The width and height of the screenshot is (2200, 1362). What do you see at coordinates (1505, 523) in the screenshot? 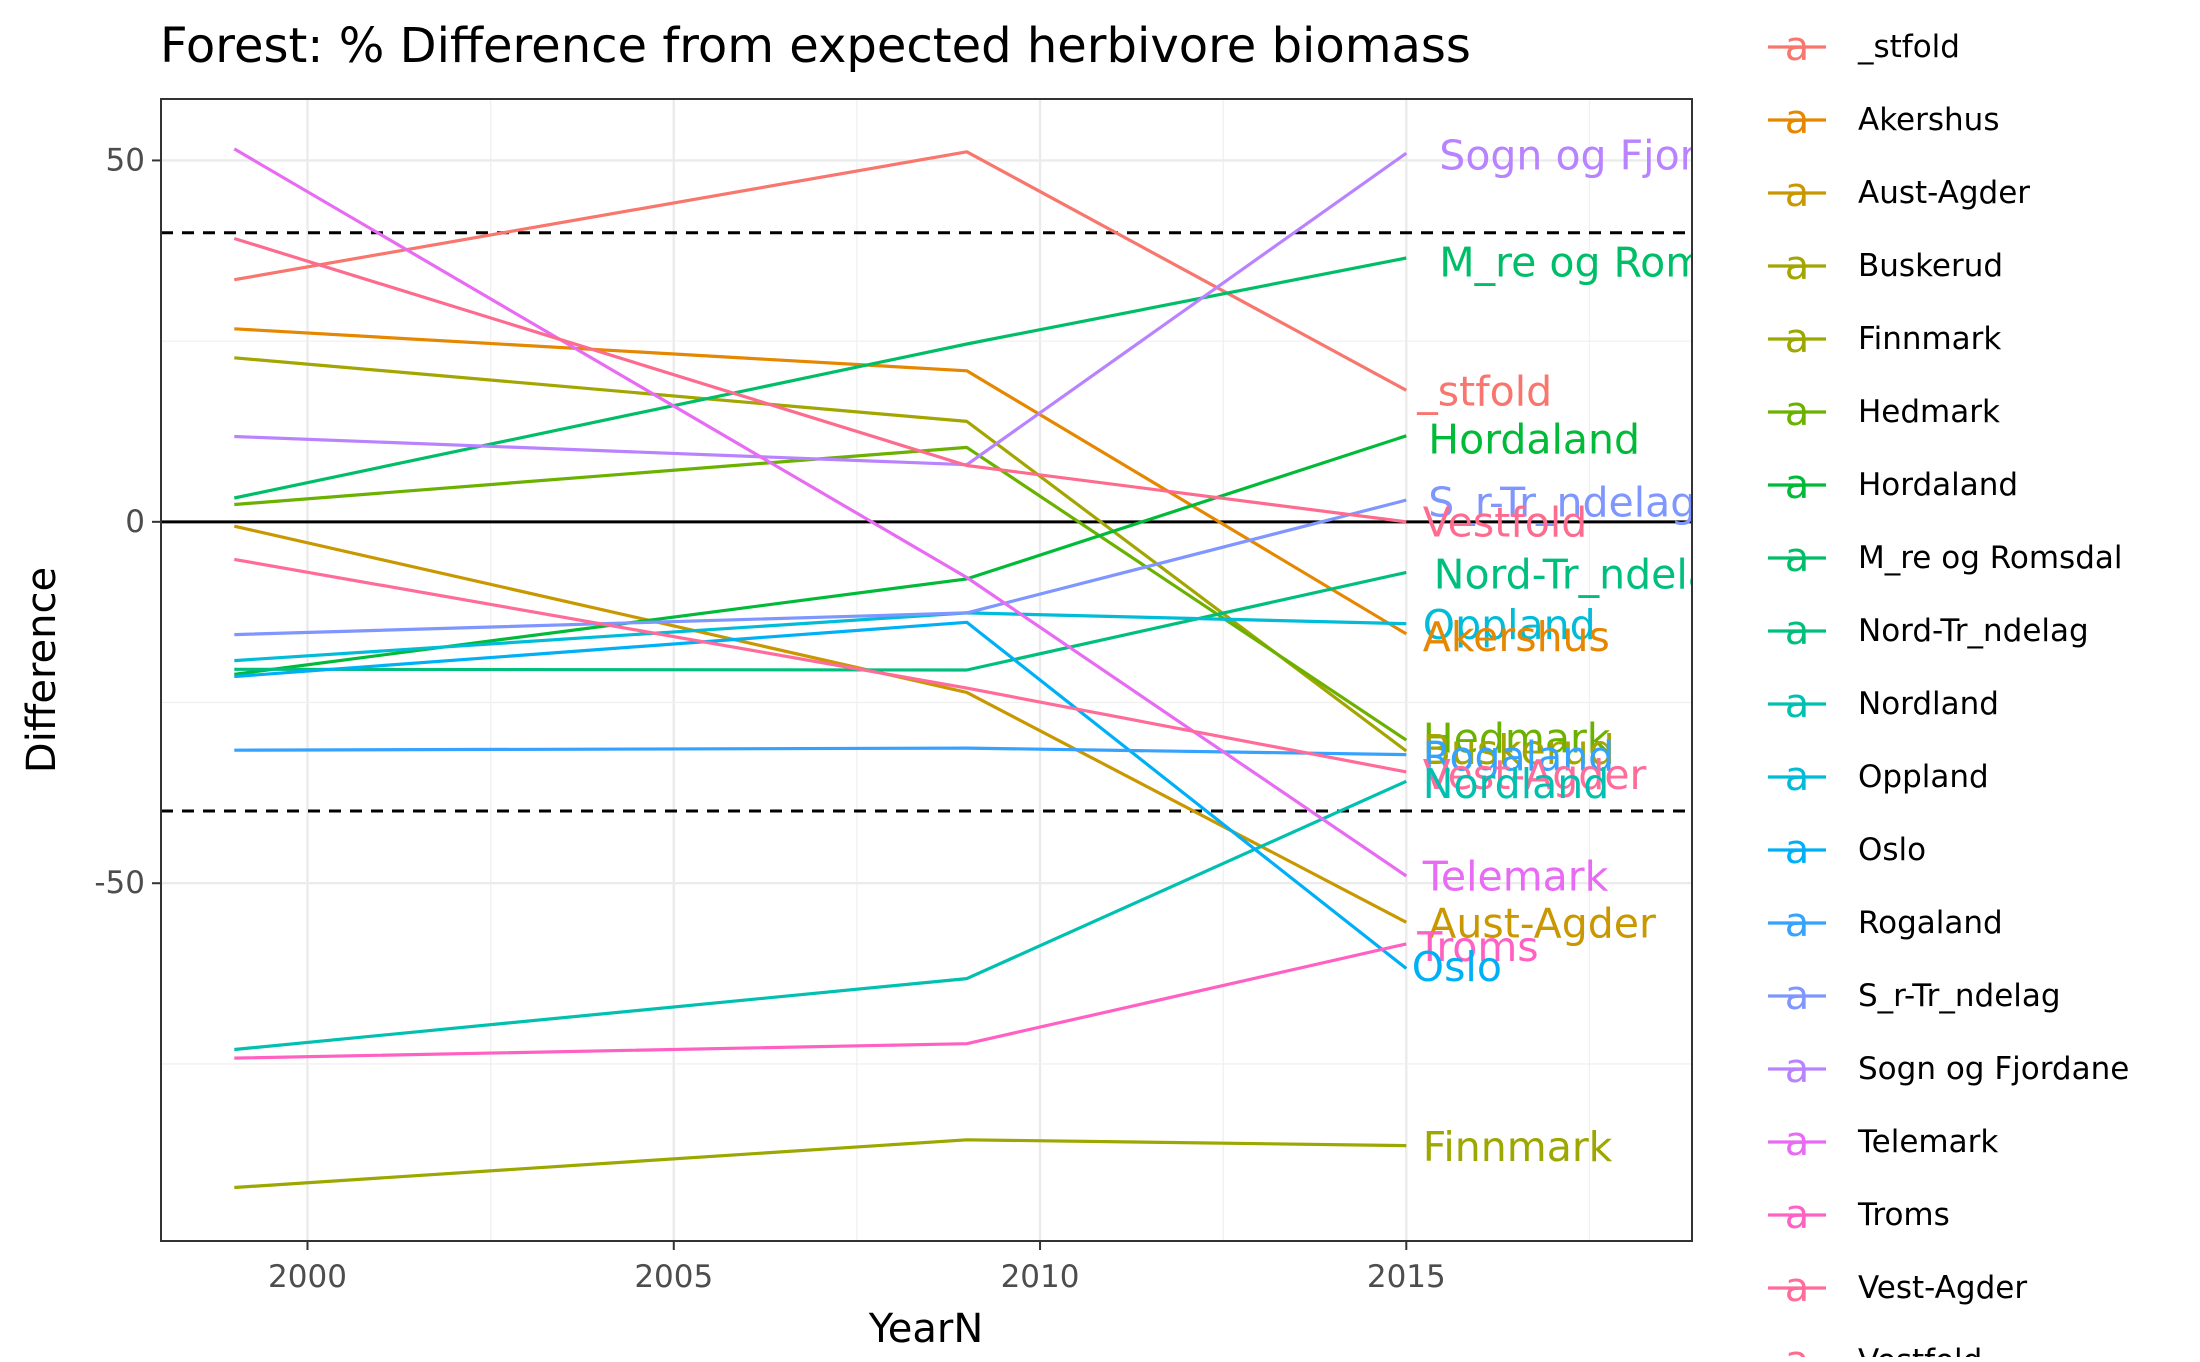
I see `end-label: Vestfold` at bounding box center [1505, 523].